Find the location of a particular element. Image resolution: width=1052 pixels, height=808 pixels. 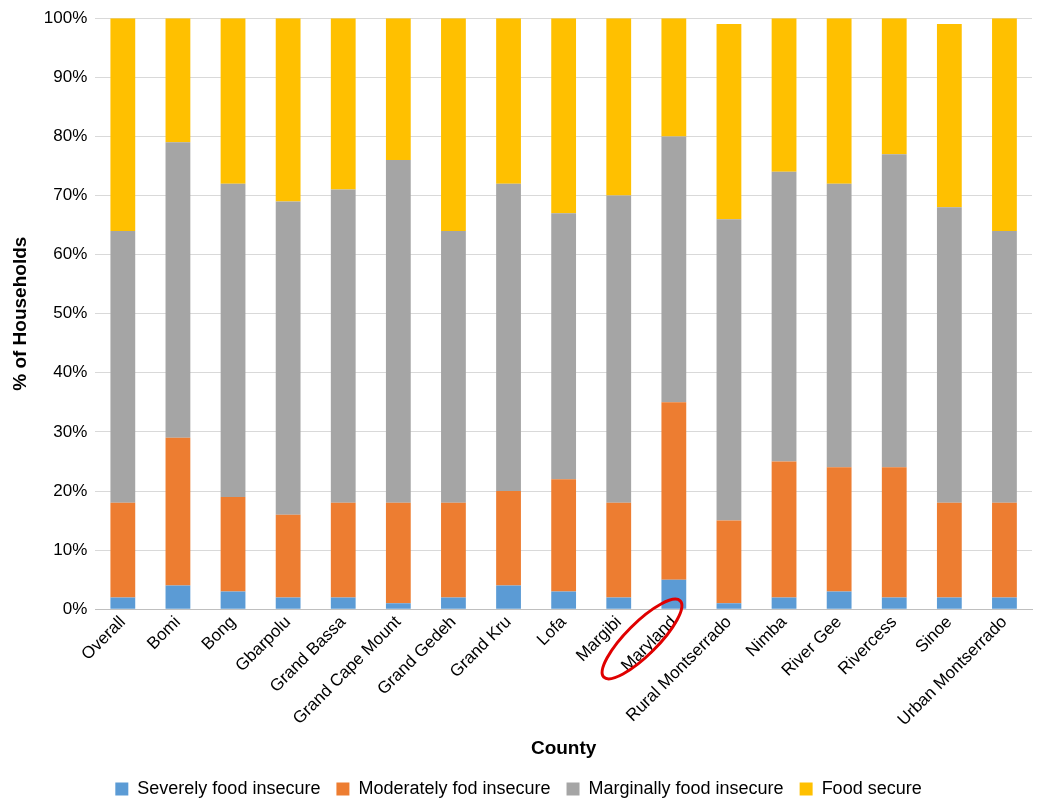

y-tick-label: 90% is located at coordinates (70, 76).